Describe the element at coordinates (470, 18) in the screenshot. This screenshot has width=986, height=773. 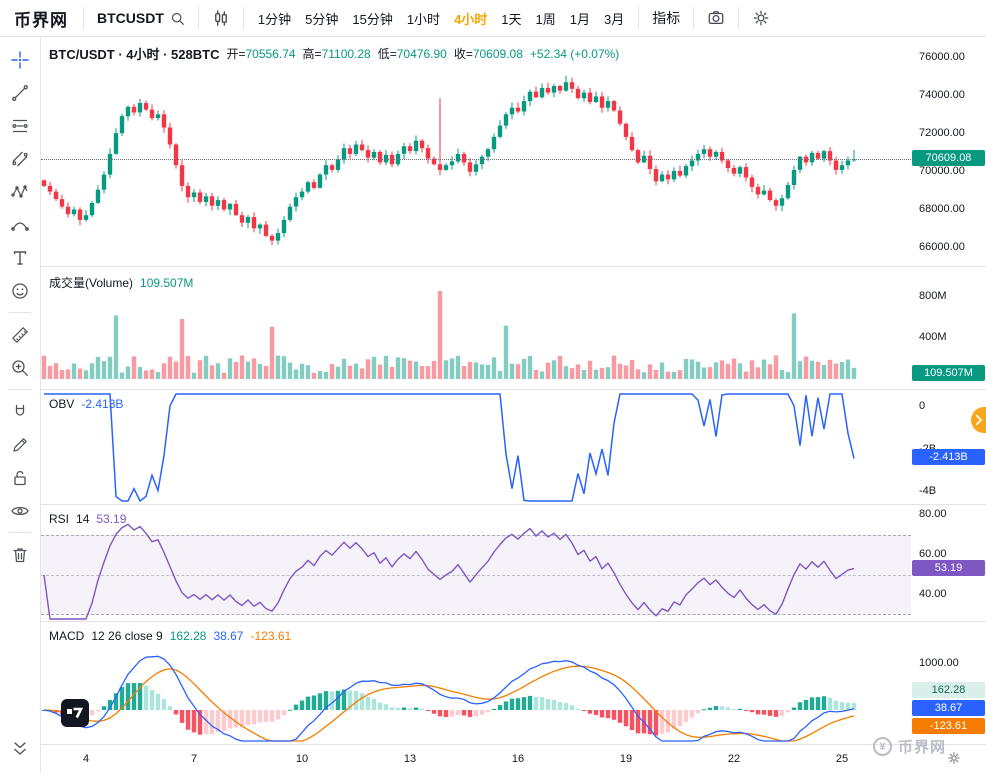
I see `timeframe-4h: 4小时` at that location.